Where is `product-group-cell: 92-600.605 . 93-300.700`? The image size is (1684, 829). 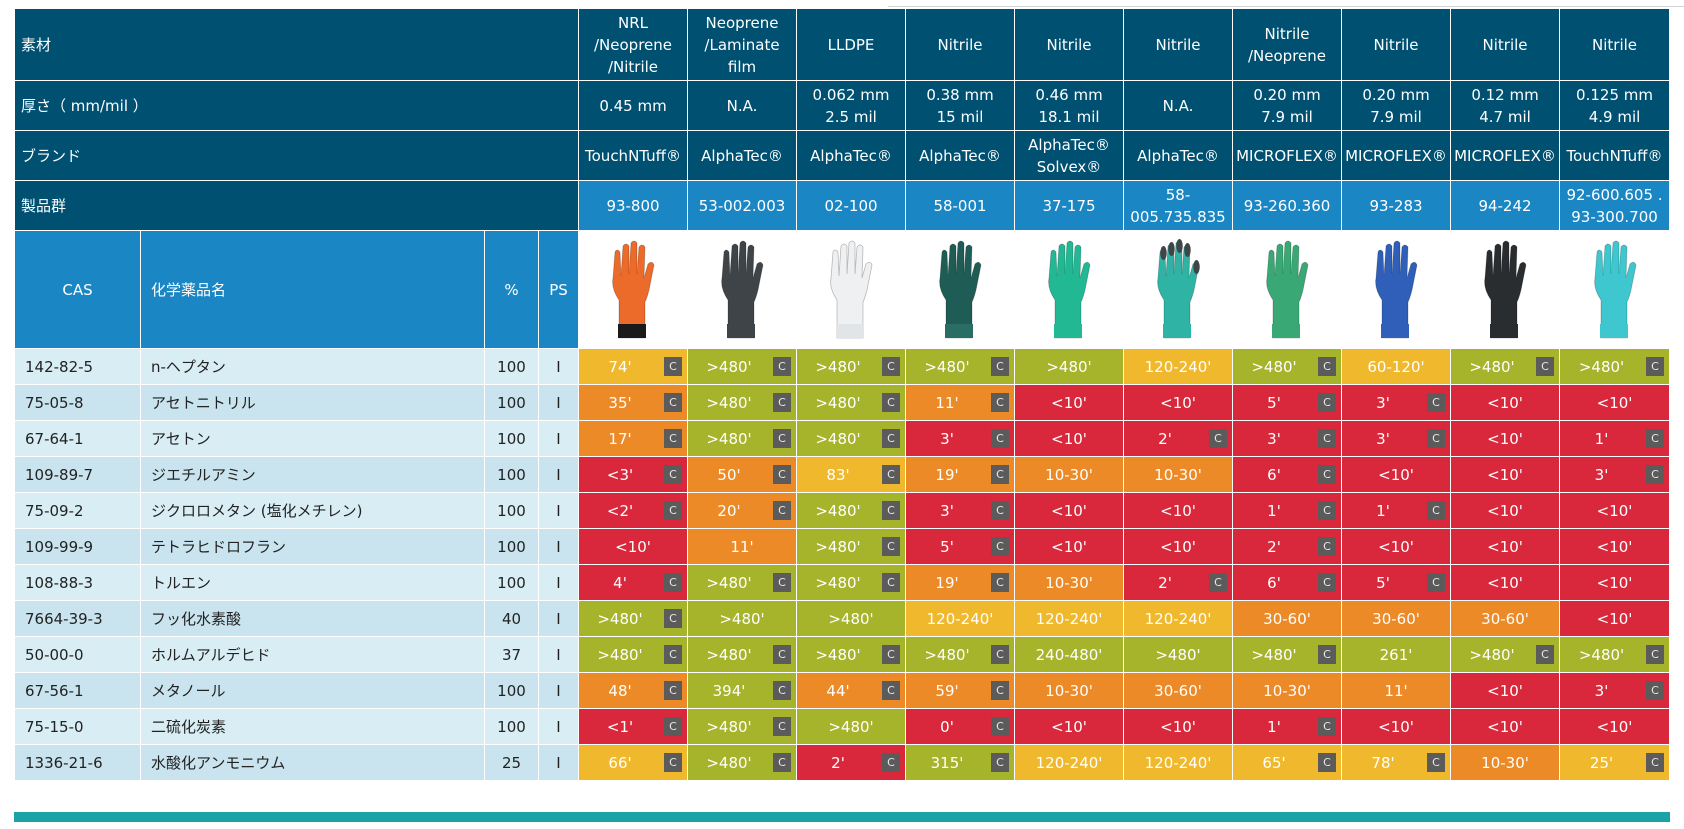 product-group-cell: 92-600.605 . 93-300.700 is located at coordinates (1615, 205).